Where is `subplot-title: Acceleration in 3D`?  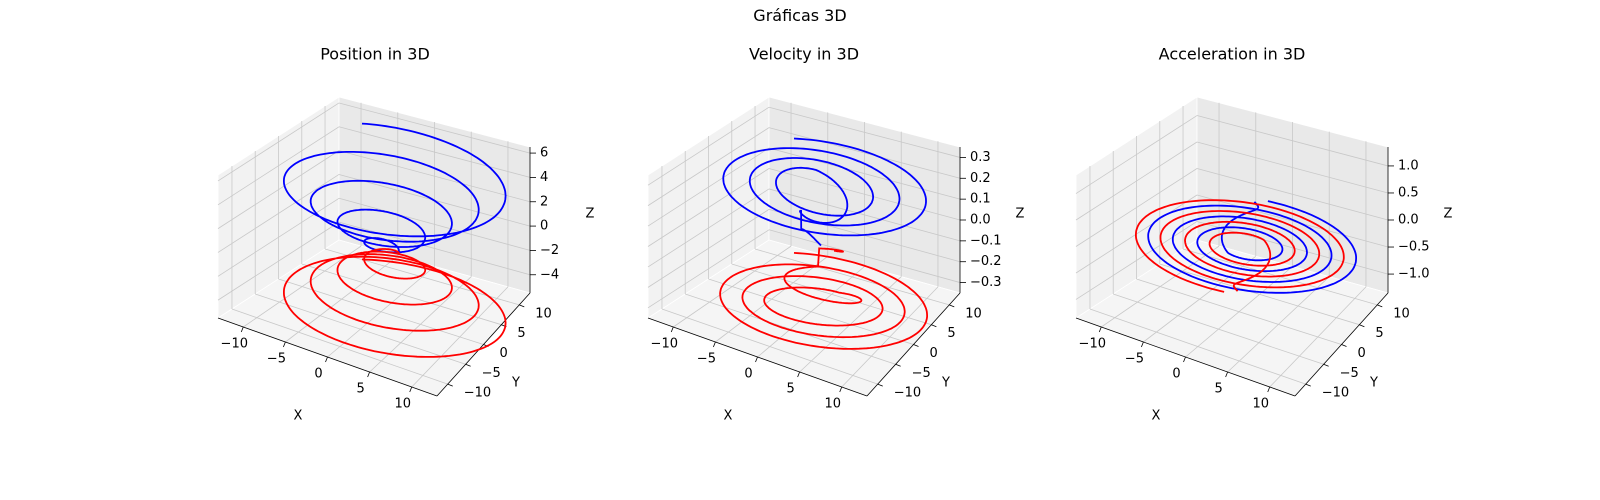
subplot-title: Acceleration in 3D is located at coordinates (1232, 54).